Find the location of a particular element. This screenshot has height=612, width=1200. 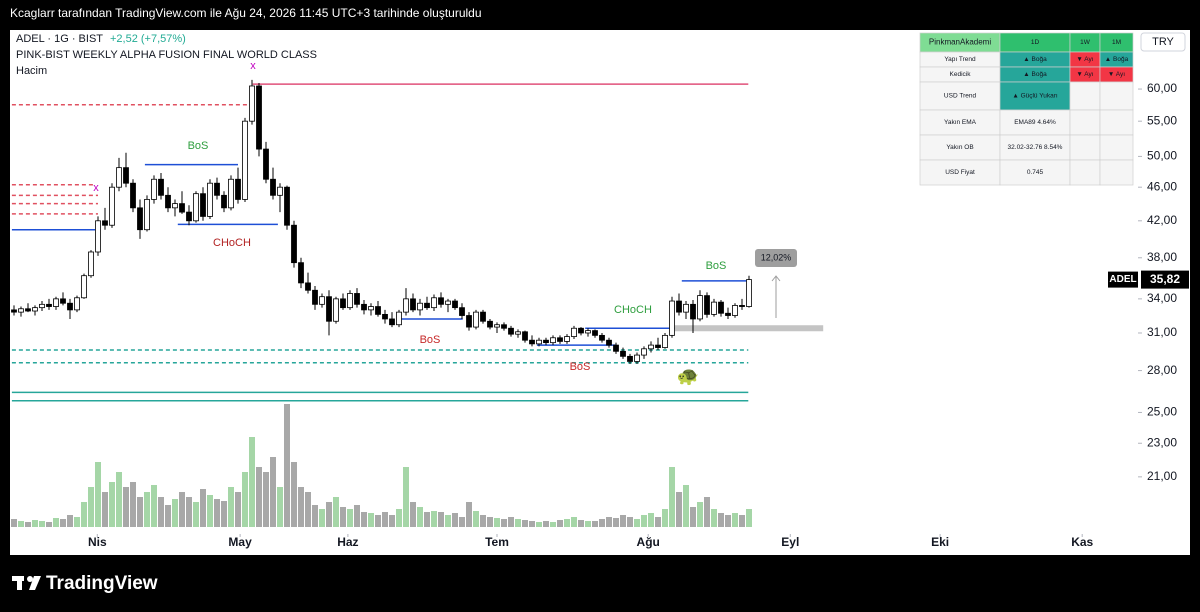

table-text: Kedicik is located at coordinates (961, 74).